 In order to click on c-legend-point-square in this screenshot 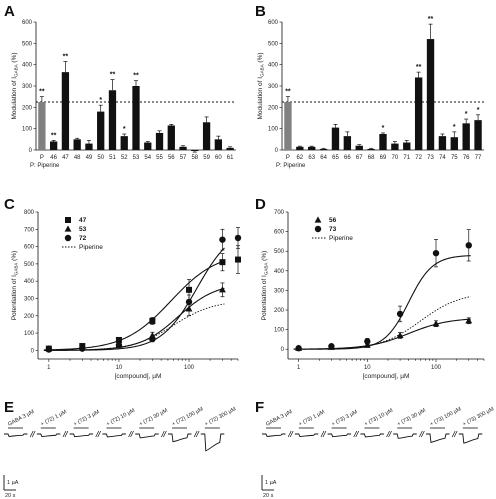, I will do `click(68, 220)`.